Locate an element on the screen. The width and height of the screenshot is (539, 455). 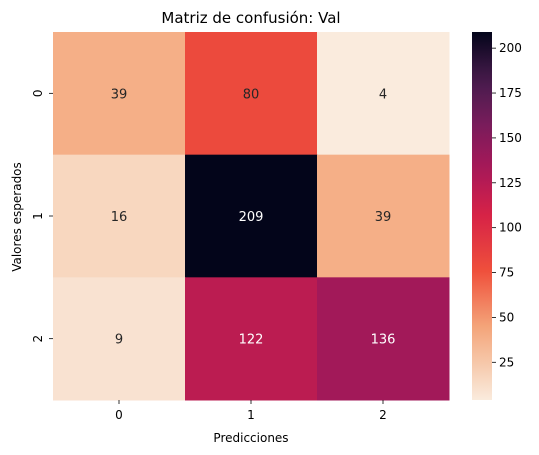
x-tick-label: 2 is located at coordinates (383, 415).